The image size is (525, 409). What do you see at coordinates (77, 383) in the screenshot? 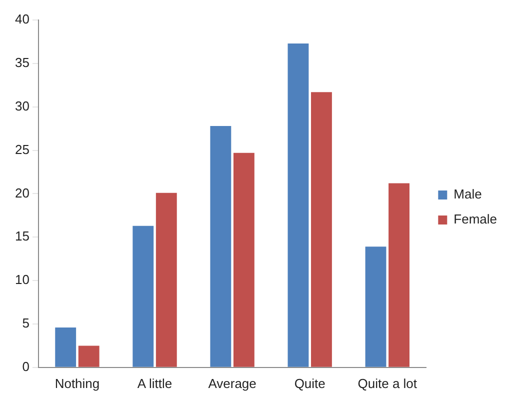
I see `x-tick-label: Nothing` at bounding box center [77, 383].